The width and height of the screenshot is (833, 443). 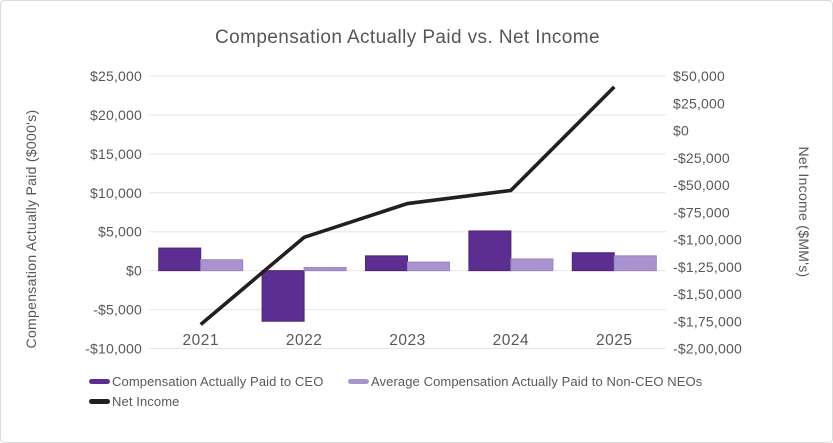 I want to click on bar-2023-non-ceo, so click(x=428, y=266).